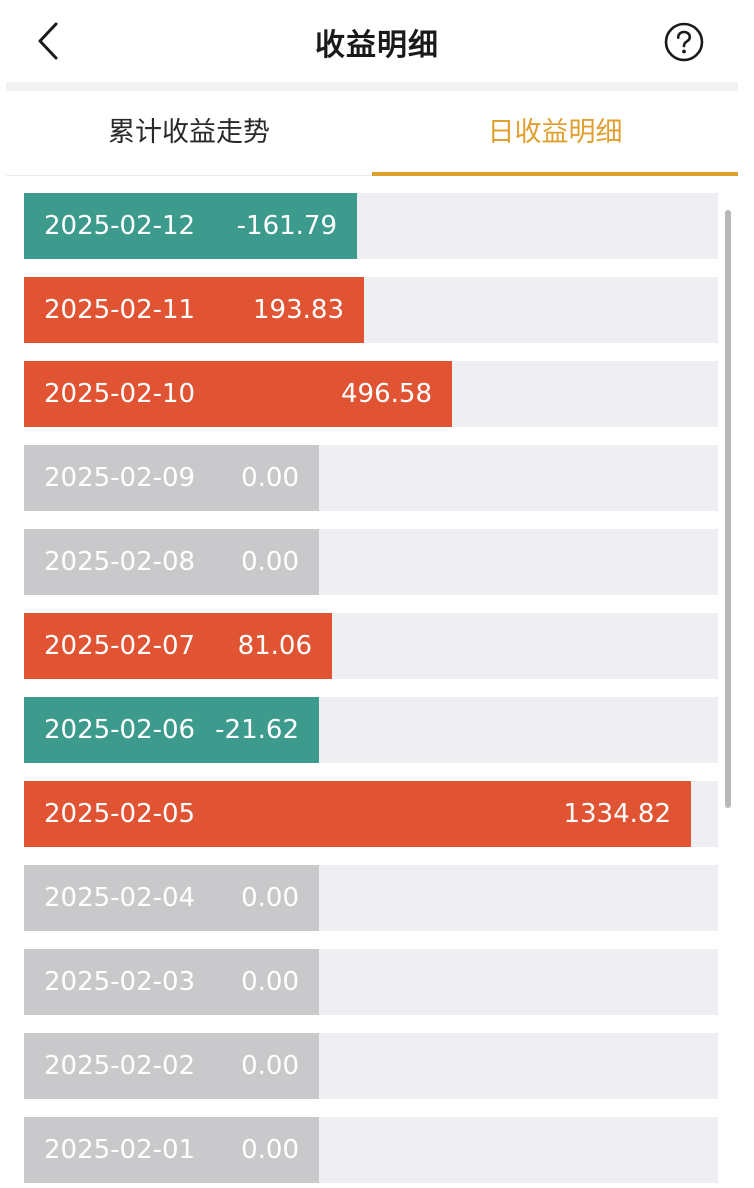 This screenshot has height=1188, width=754. Describe the element at coordinates (274, 646) in the screenshot. I see `return-value: 81.06` at that location.